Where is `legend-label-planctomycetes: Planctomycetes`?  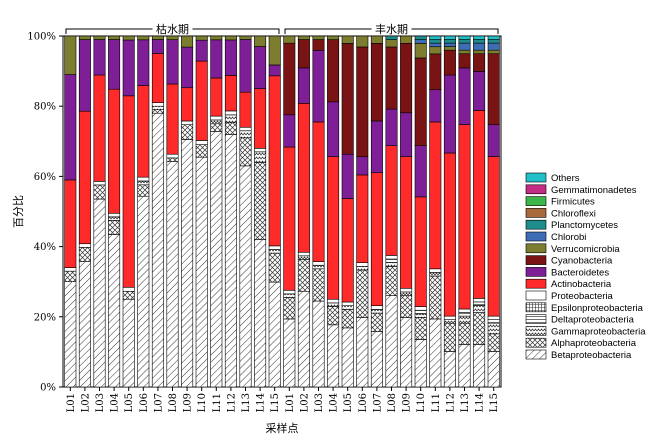 legend-label-planctomycetes: Planctomycetes is located at coordinates (584, 225).